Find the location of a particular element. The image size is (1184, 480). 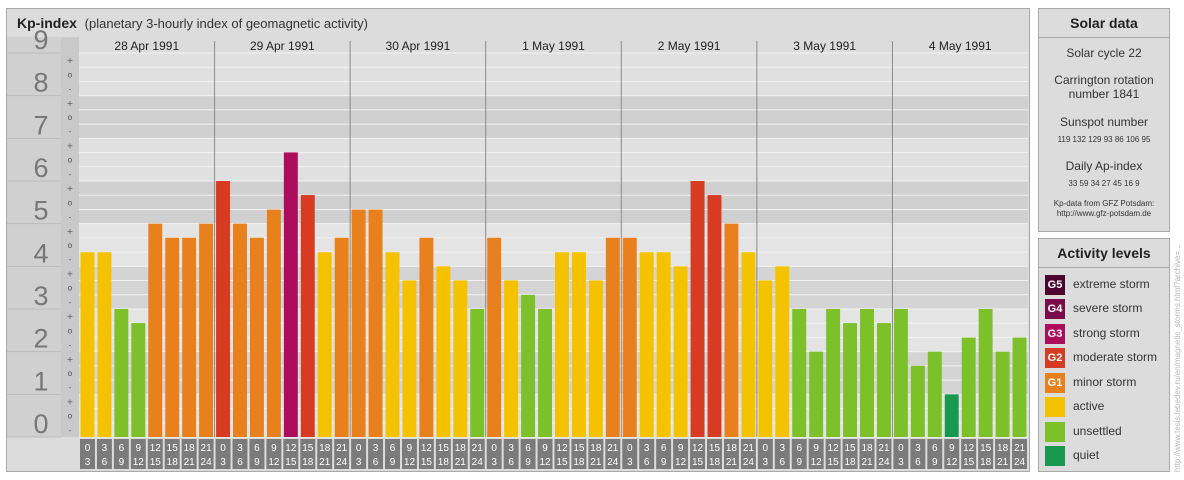

carrington-line-2: number 1841 is located at coordinates (1104, 94).